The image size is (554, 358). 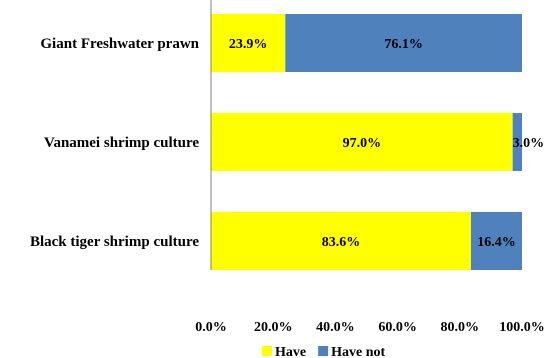 What do you see at coordinates (335, 327) in the screenshot?
I see `x-tick-label: 40.0%` at bounding box center [335, 327].